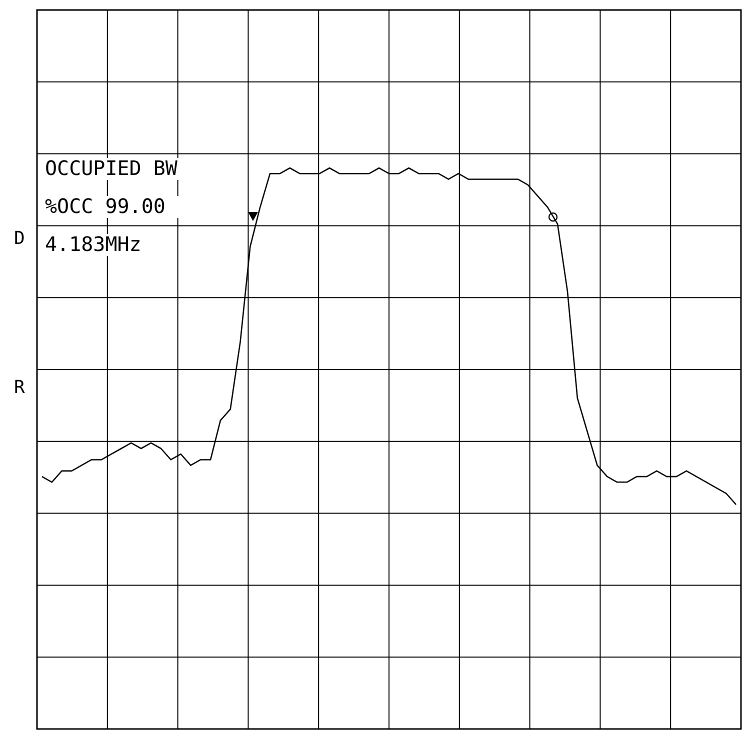 The image size is (742, 730). What do you see at coordinates (105, 206) in the screenshot?
I see `annotation: %OCC 99.00` at bounding box center [105, 206].